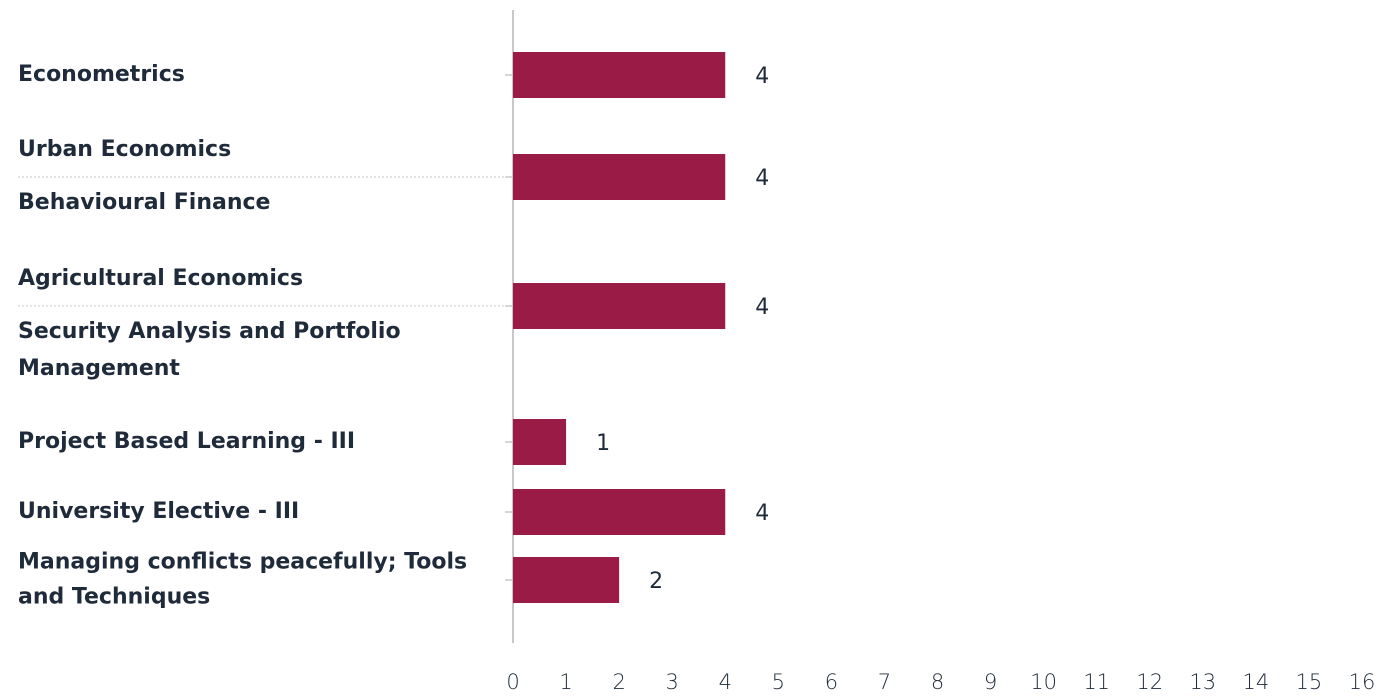 The height and width of the screenshot is (697, 1388). What do you see at coordinates (1096, 682) in the screenshot?
I see `x-tick-label: 11` at bounding box center [1096, 682].